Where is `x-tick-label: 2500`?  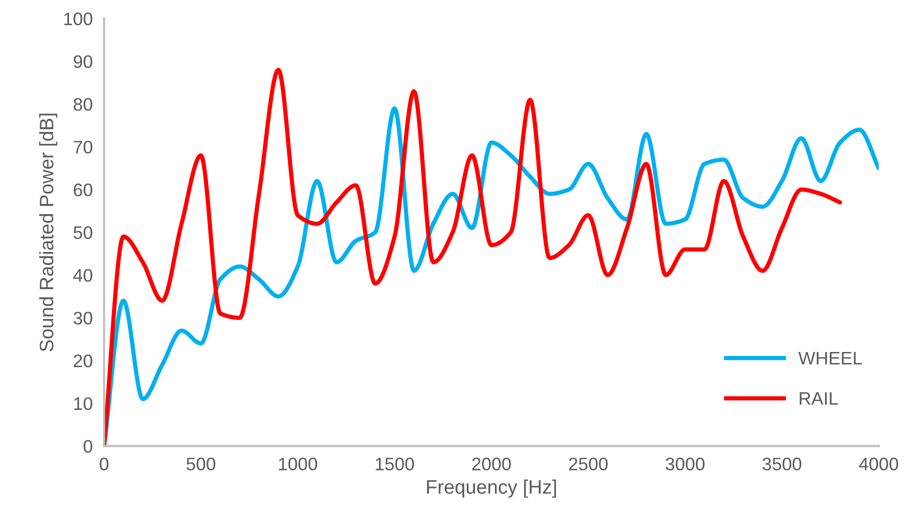 x-tick-label: 2500 is located at coordinates (588, 464).